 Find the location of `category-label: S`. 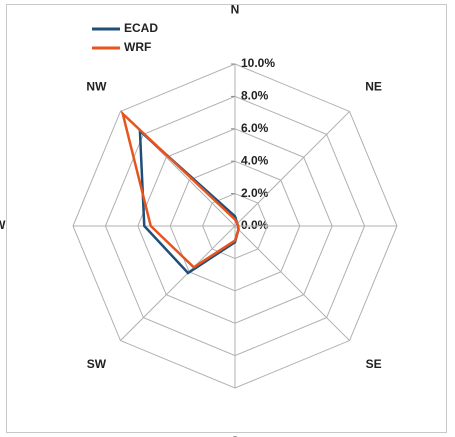

category-label: S is located at coordinates (235, 435).